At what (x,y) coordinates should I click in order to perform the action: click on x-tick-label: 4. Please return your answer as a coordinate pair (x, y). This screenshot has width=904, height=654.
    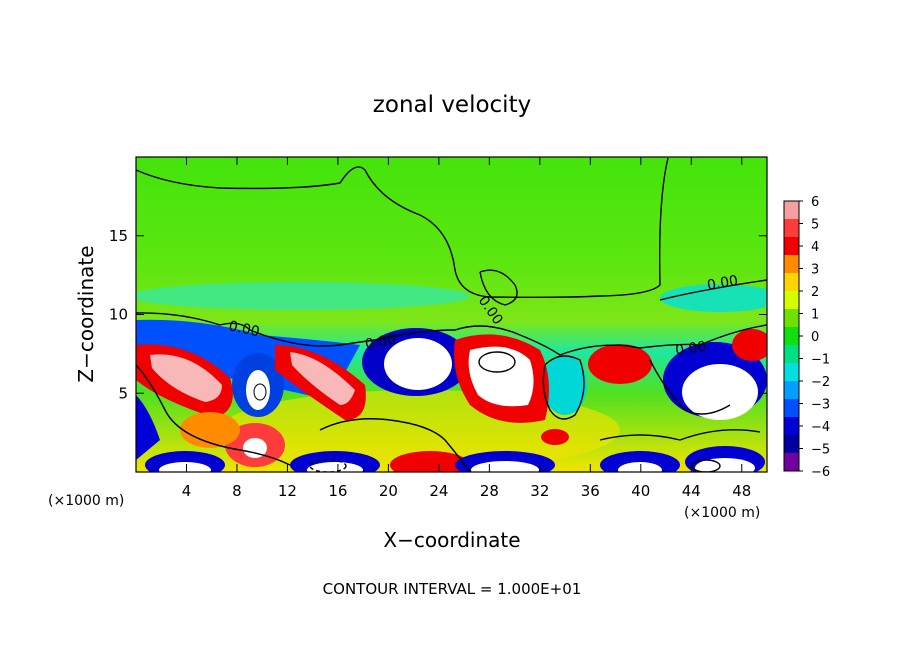
    Looking at the image, I should click on (187, 491).